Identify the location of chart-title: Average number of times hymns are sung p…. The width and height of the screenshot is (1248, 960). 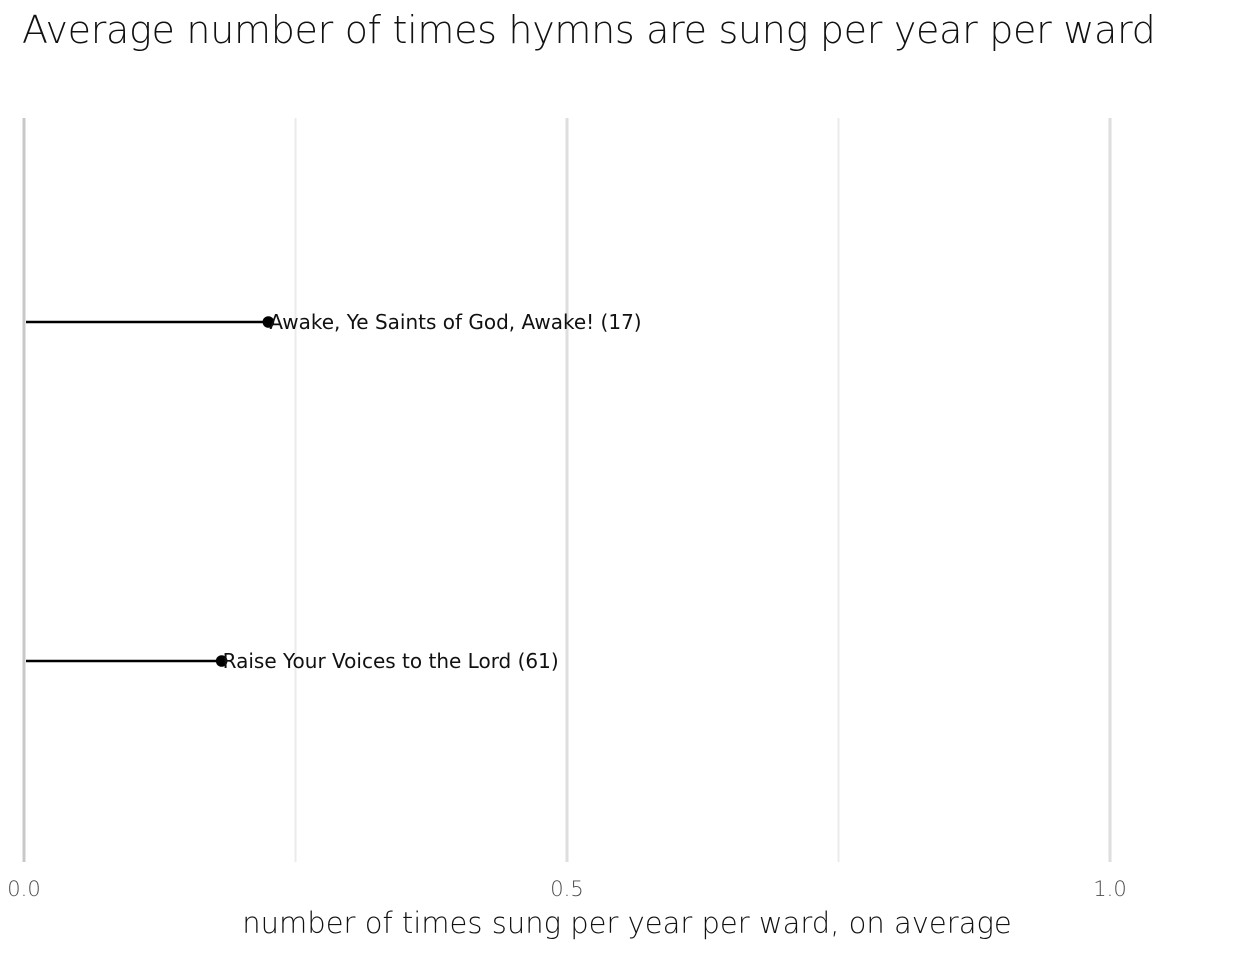
(589, 30).